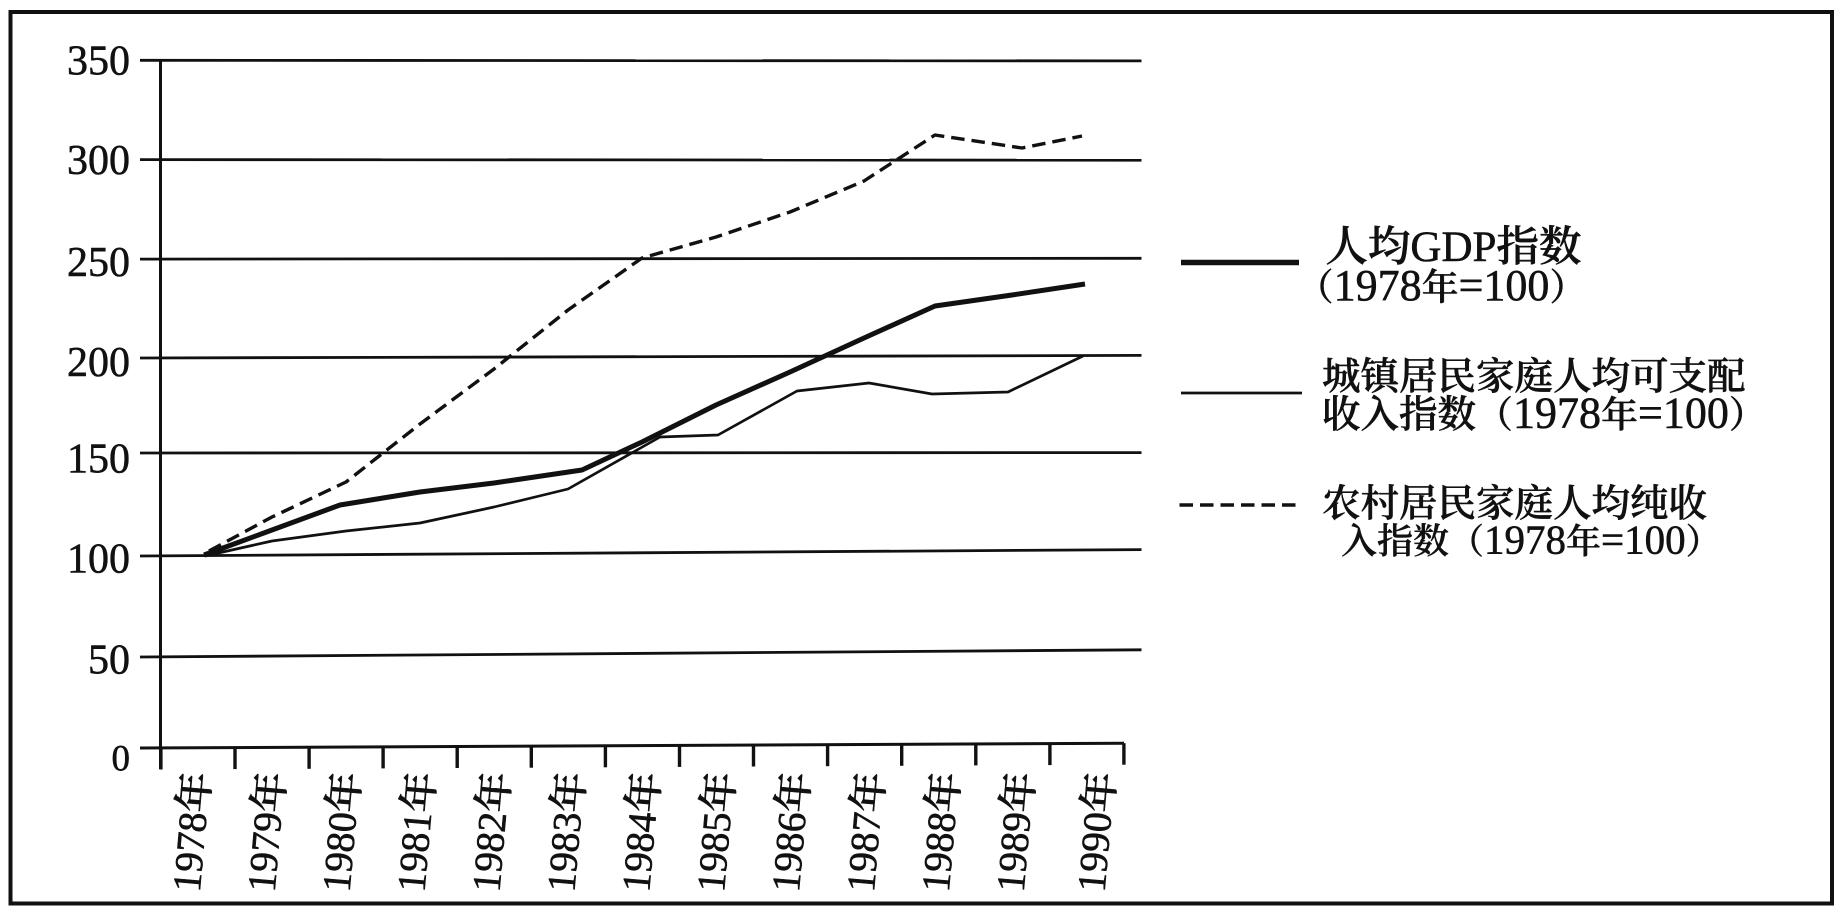 The image size is (1844, 916). I want to click on svg-text: 1988, so click(939, 852).